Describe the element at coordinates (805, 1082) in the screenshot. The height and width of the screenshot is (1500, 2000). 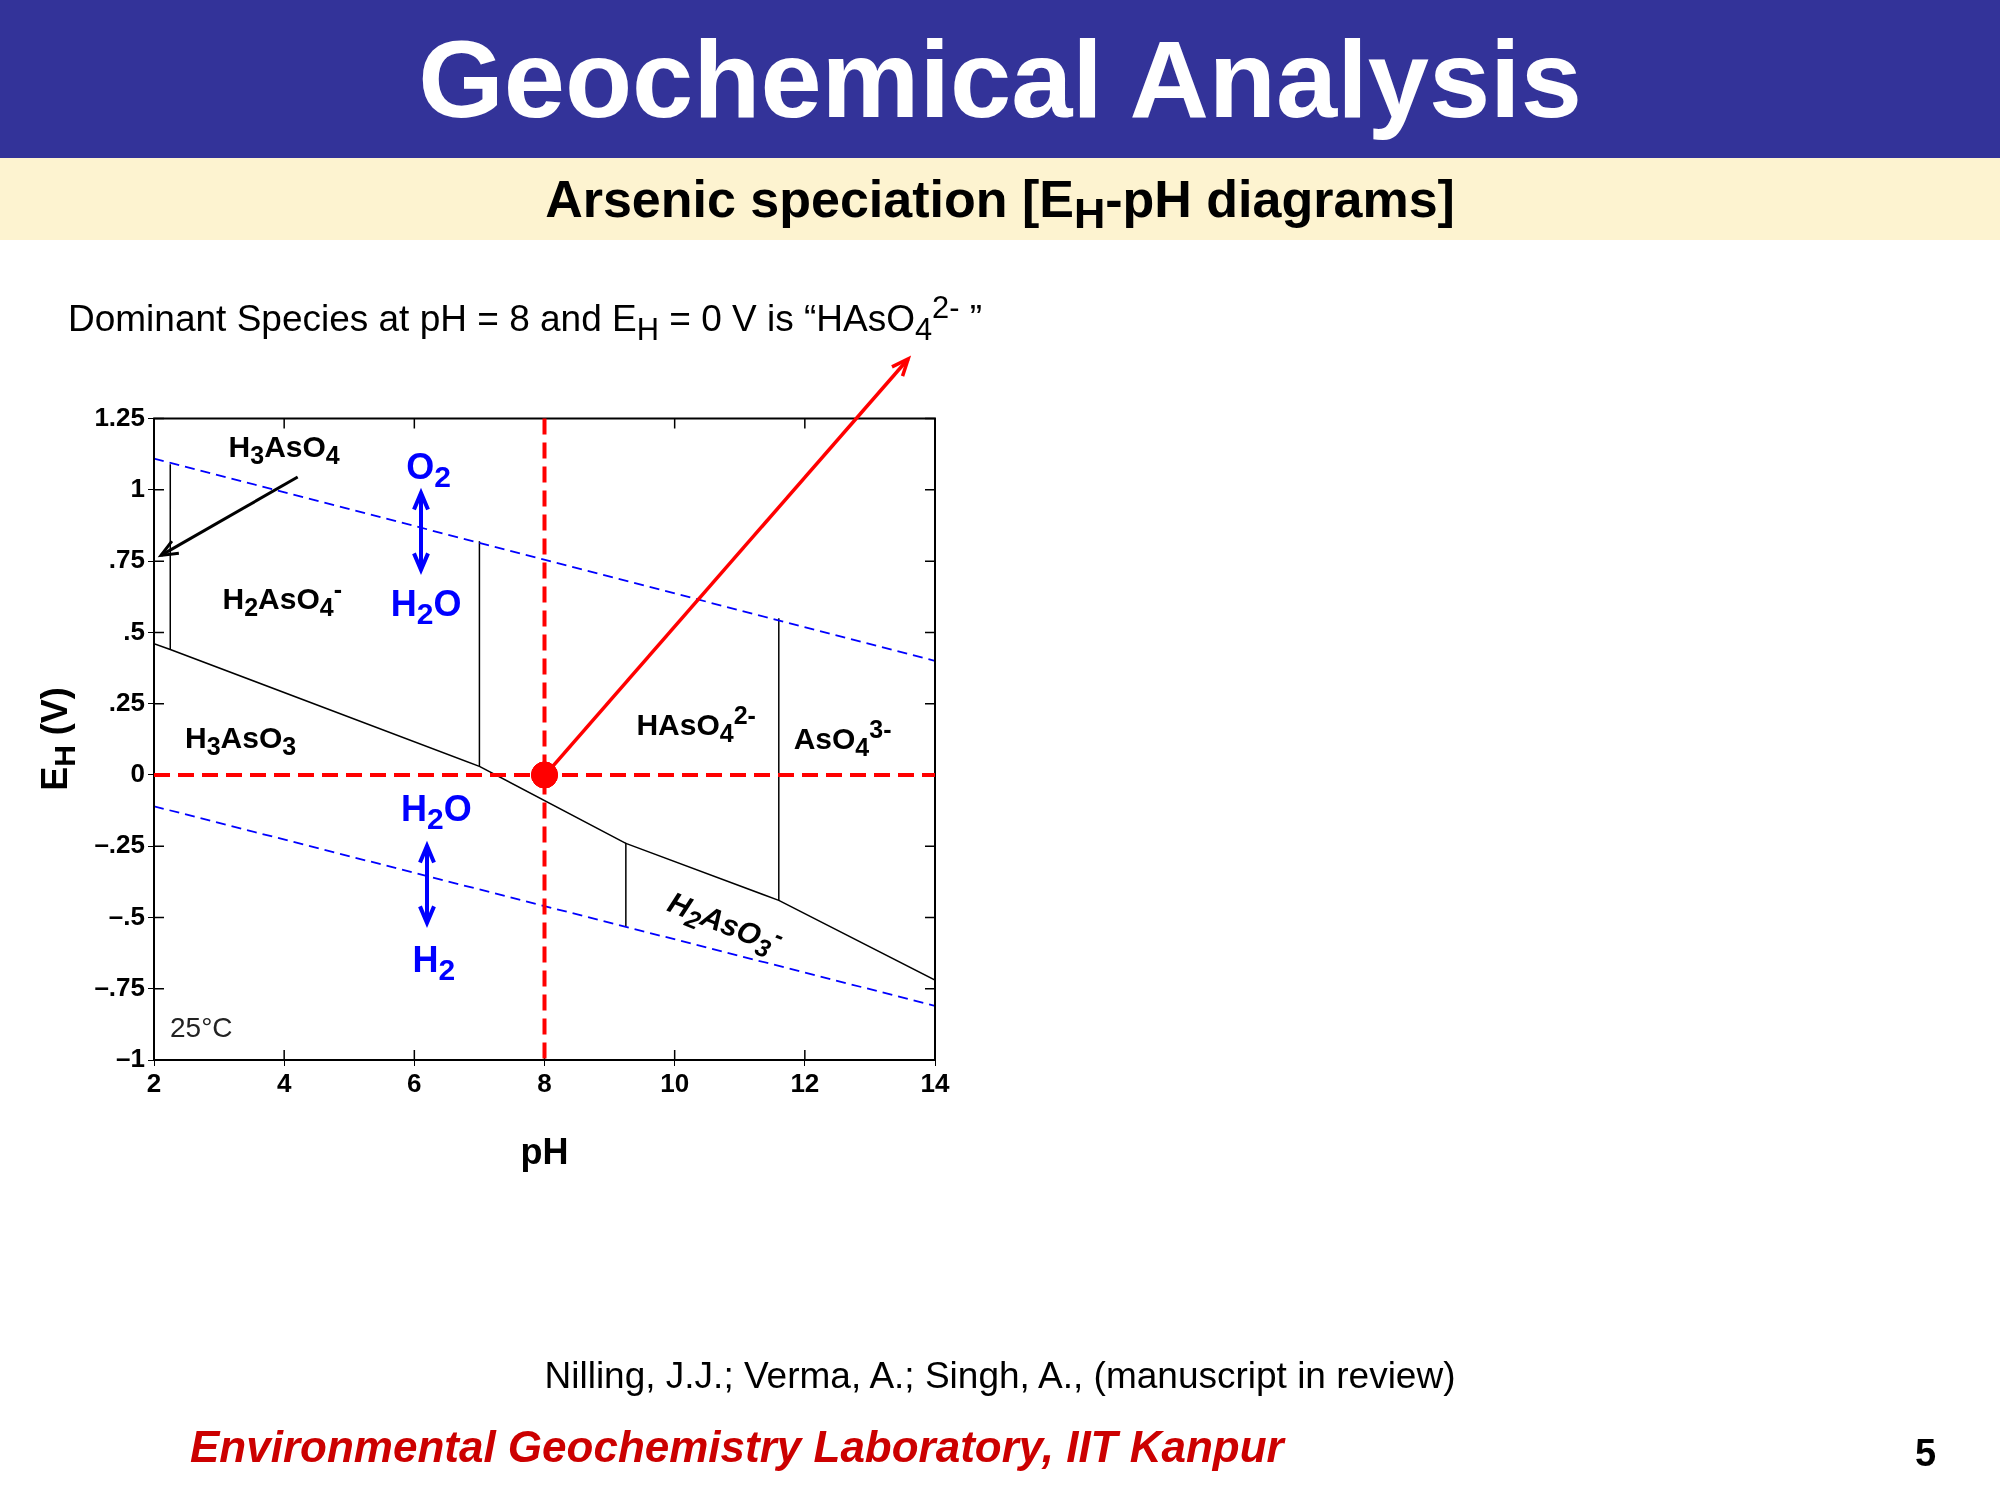
I see `x-tick-label: 12` at that location.